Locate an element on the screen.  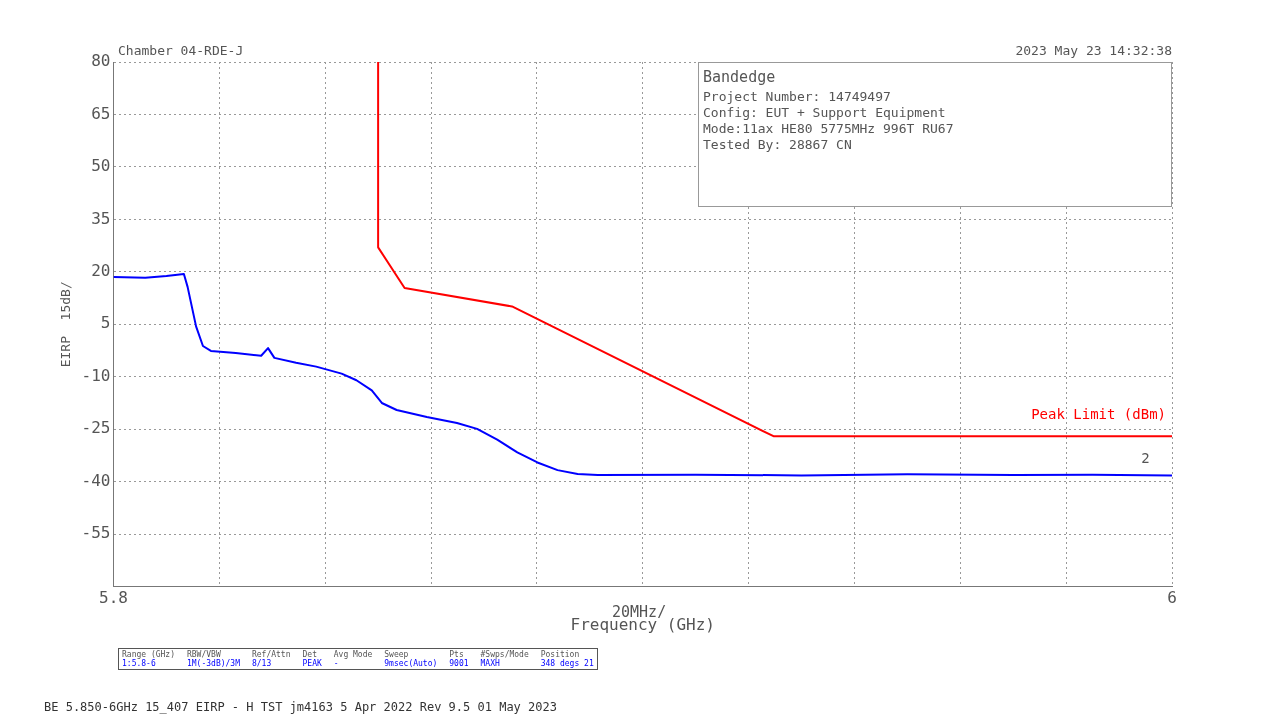
text: Sweep is located at coordinates (396, 654).